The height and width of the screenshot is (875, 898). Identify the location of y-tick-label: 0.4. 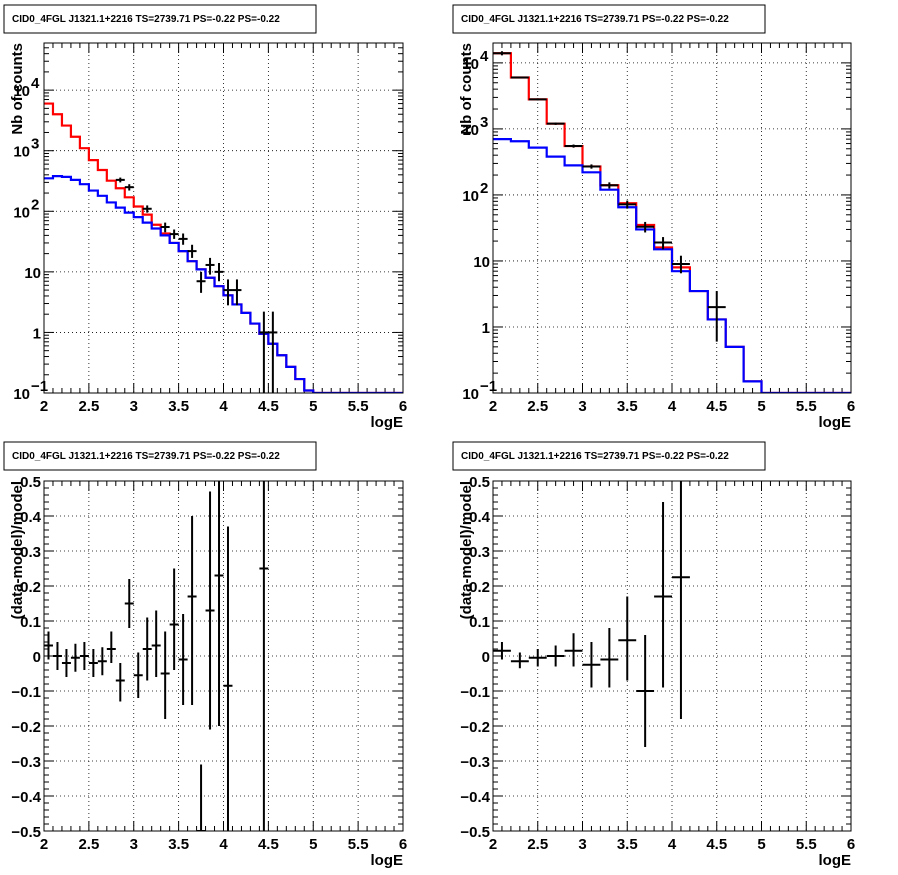
(31, 517).